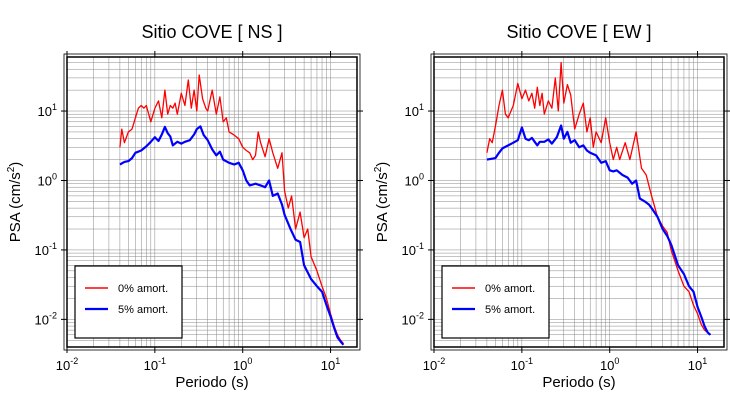 The height and width of the screenshot is (400, 730). Describe the element at coordinates (578, 32) in the screenshot. I see `chart-title: Sitio COVE [ EW ]` at that location.